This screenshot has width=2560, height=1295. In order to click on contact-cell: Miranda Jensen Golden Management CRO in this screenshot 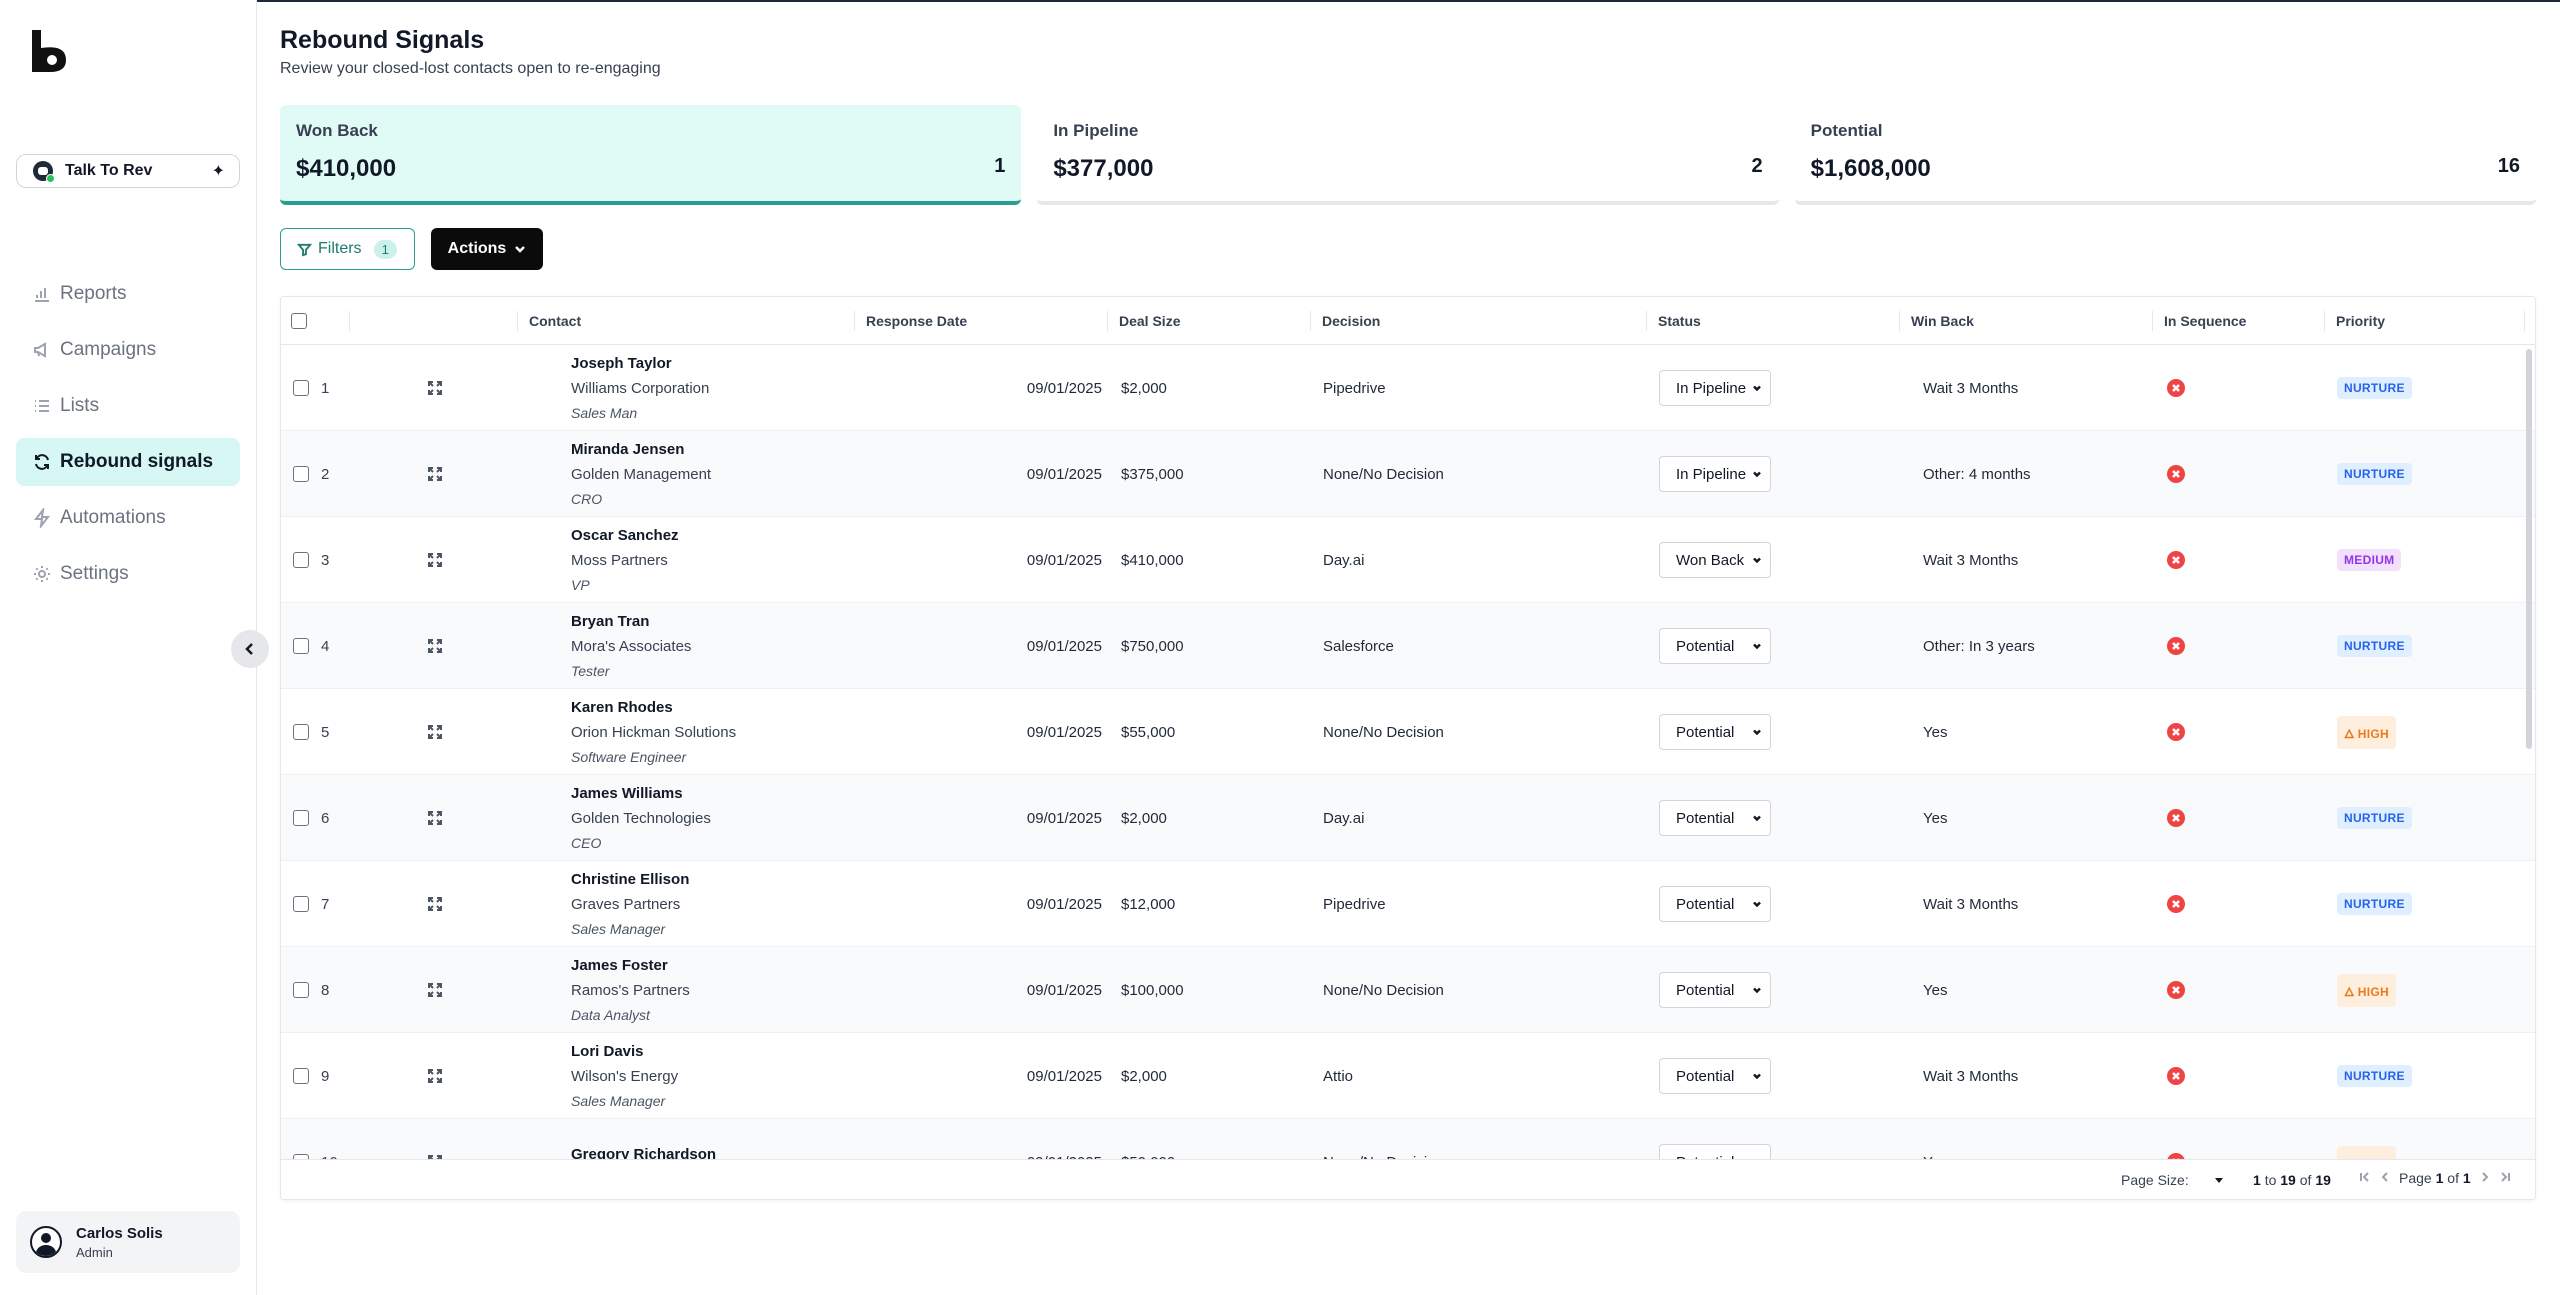, I will do `click(641, 474)`.